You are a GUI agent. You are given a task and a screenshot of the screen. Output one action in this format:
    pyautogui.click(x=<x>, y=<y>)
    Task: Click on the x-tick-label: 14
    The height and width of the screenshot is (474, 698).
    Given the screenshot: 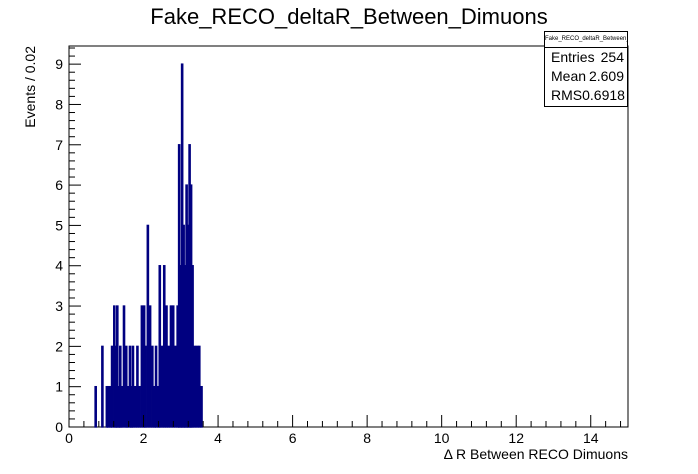 What is the action you would take?
    pyautogui.click(x=591, y=438)
    